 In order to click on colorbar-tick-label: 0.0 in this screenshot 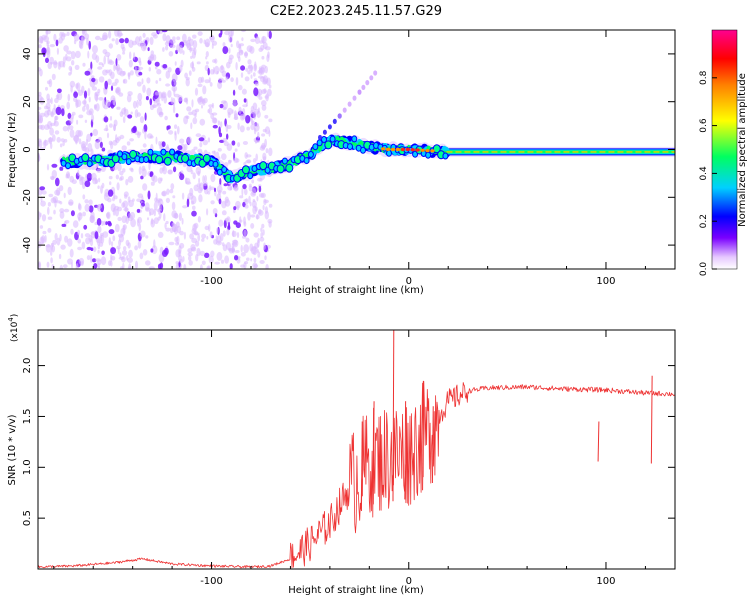, I will do `click(704, 269)`.